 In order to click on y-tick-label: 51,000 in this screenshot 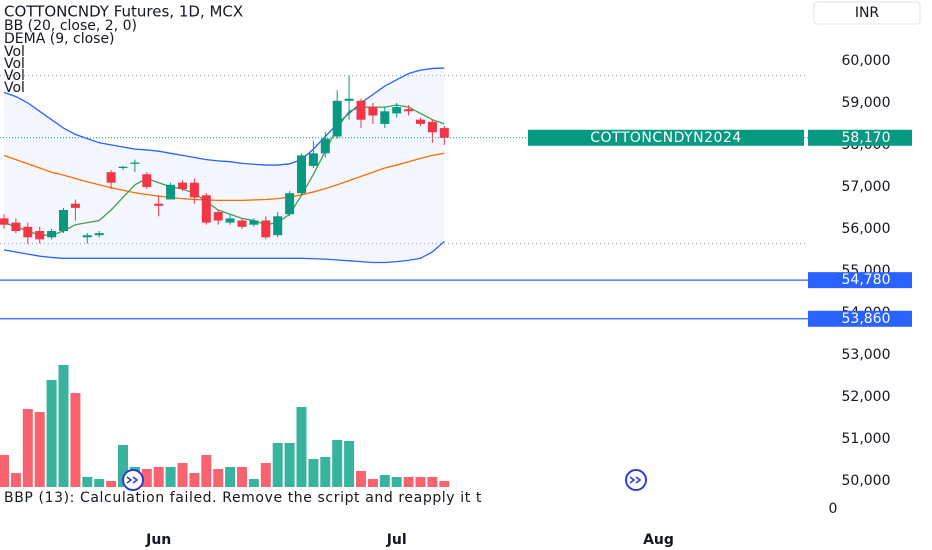, I will do `click(866, 439)`.